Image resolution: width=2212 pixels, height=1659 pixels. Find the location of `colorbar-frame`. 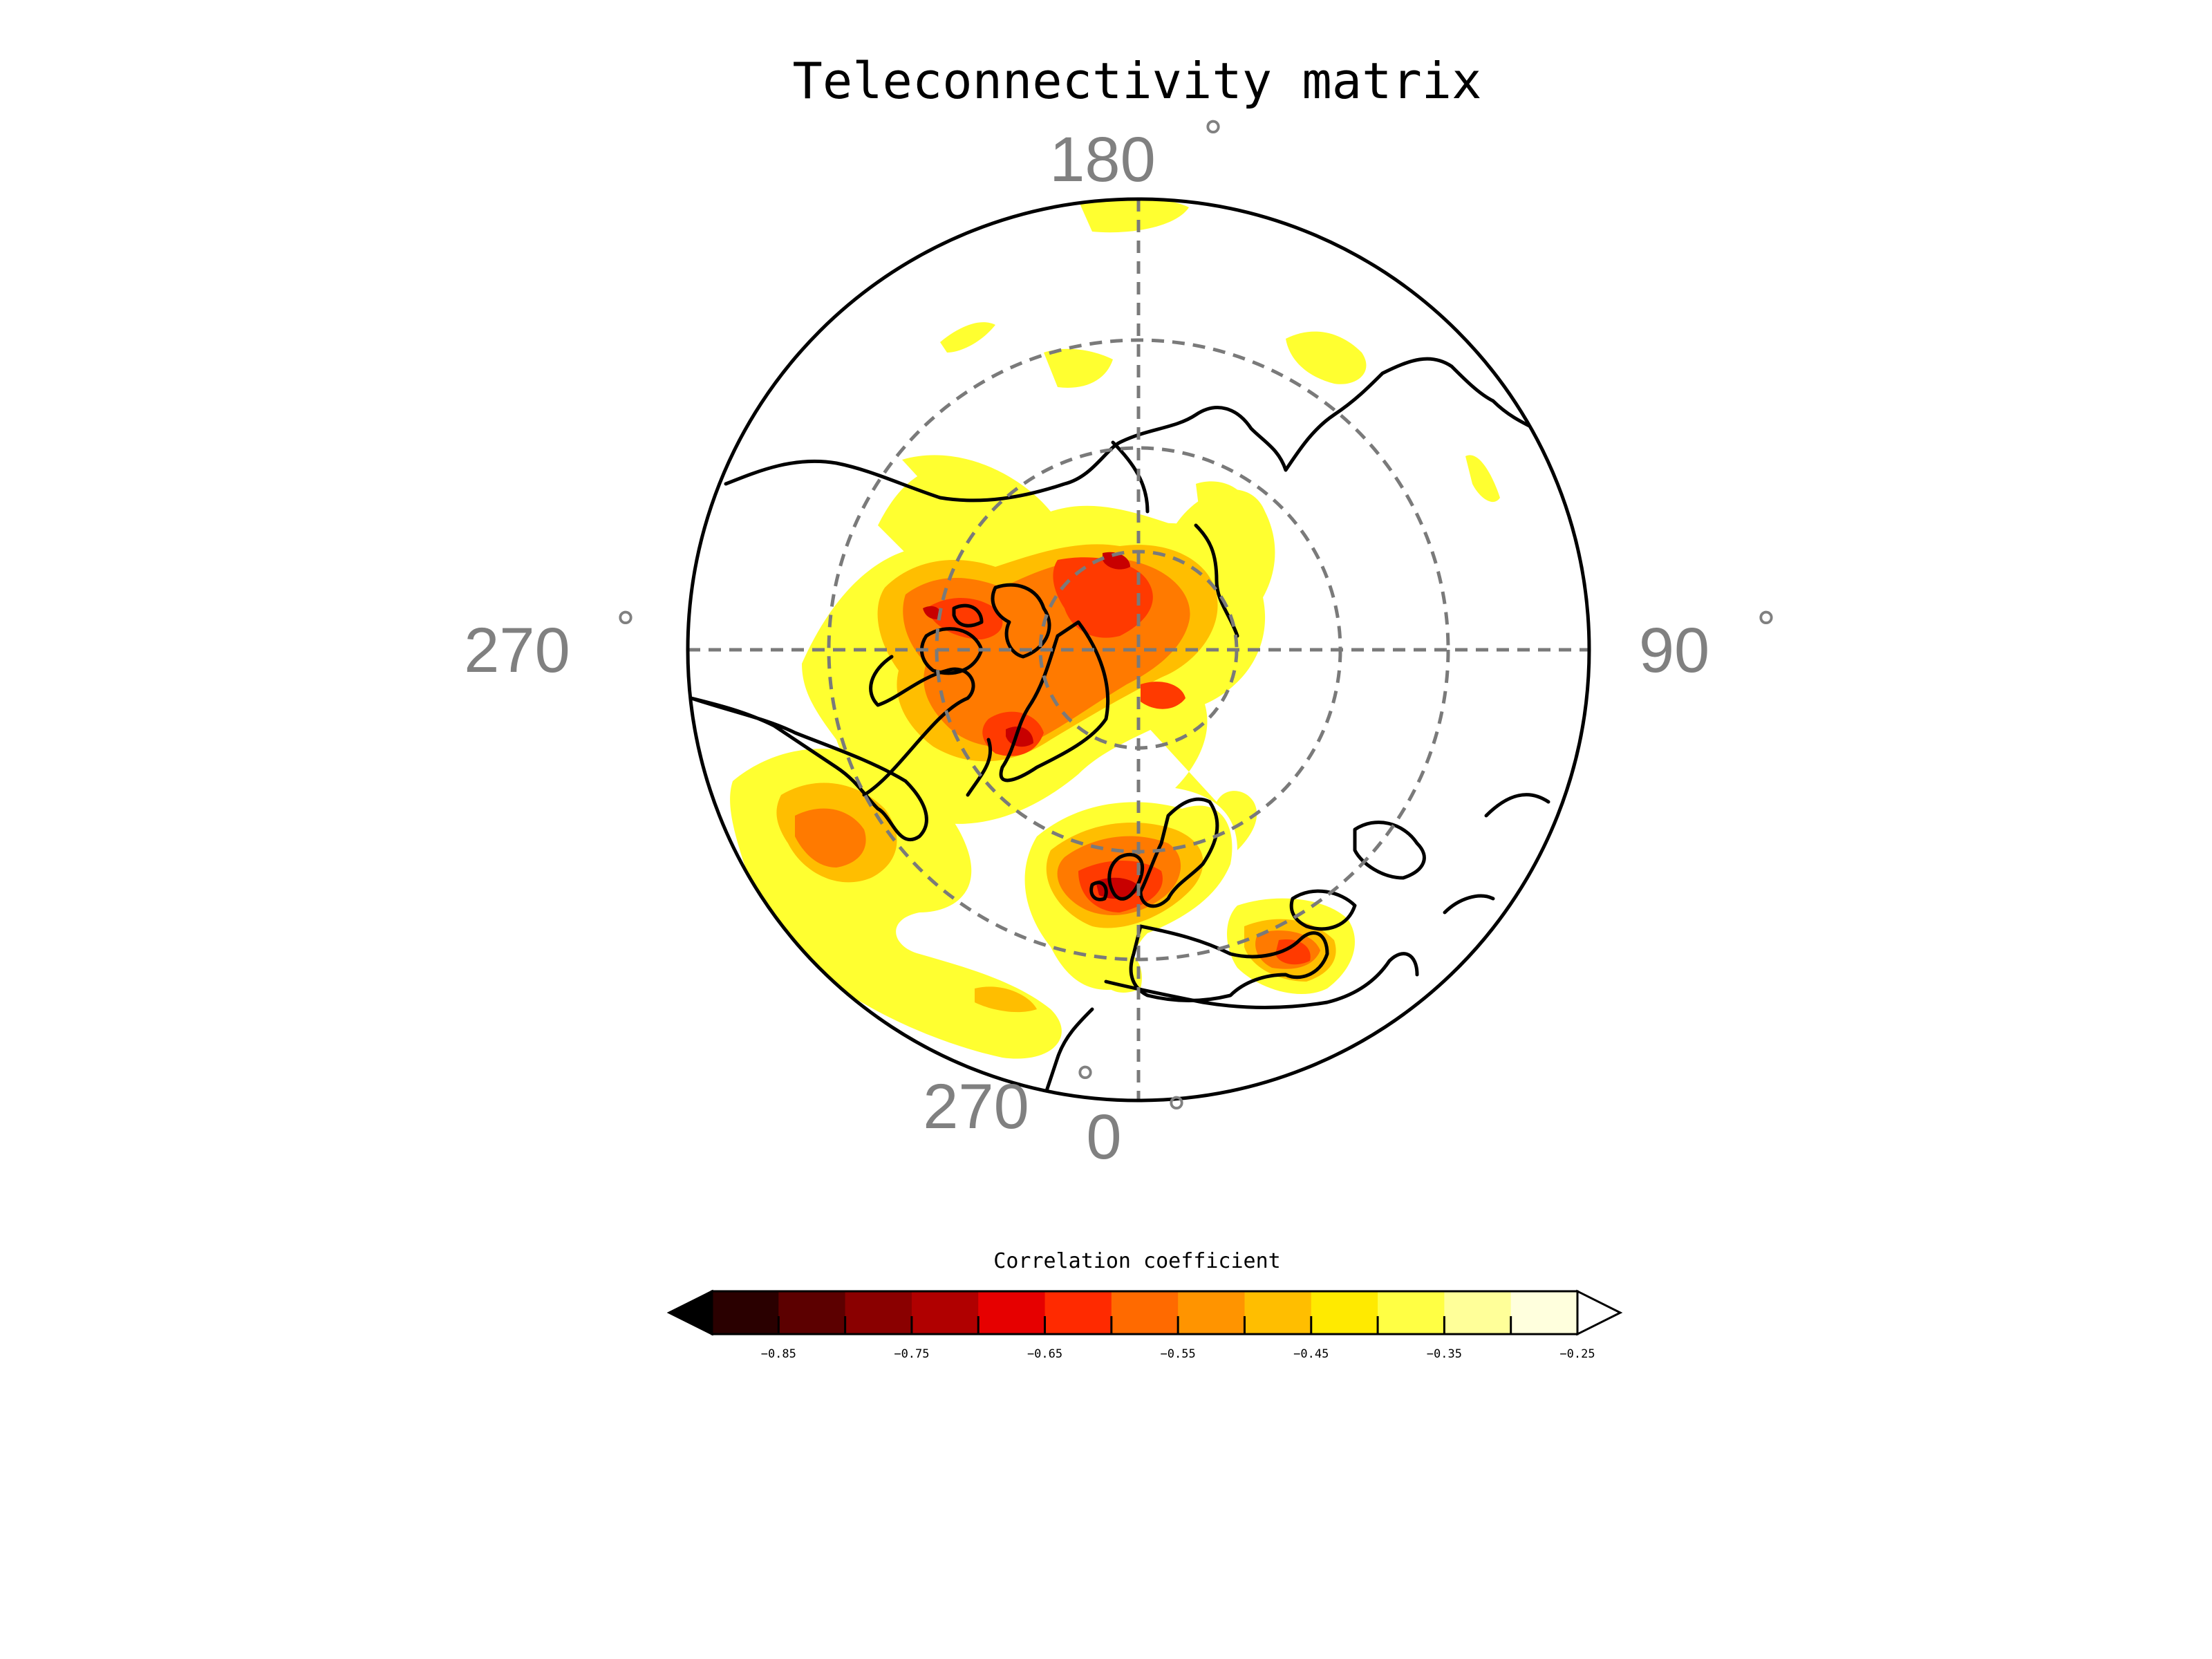

colorbar-frame is located at coordinates (1145, 1312).